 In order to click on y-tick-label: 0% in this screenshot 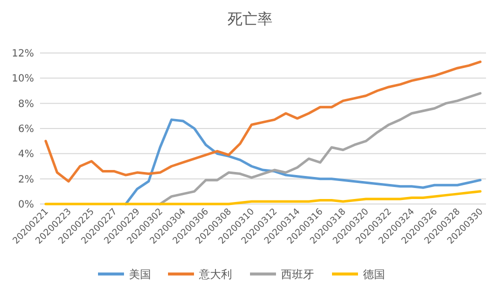, I will do `click(26, 205)`.